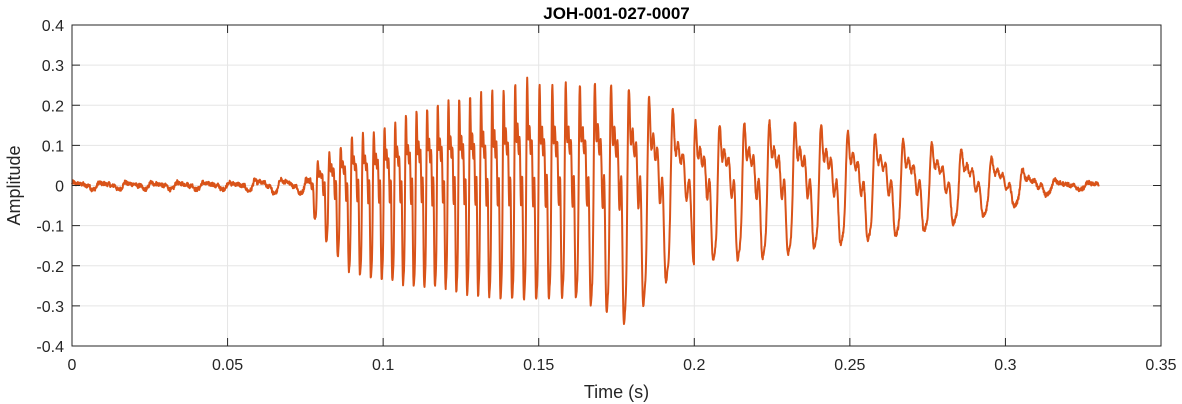 This screenshot has height=404, width=1182. What do you see at coordinates (1005, 365) in the screenshot?
I see `x-tick-label: 0.3` at bounding box center [1005, 365].